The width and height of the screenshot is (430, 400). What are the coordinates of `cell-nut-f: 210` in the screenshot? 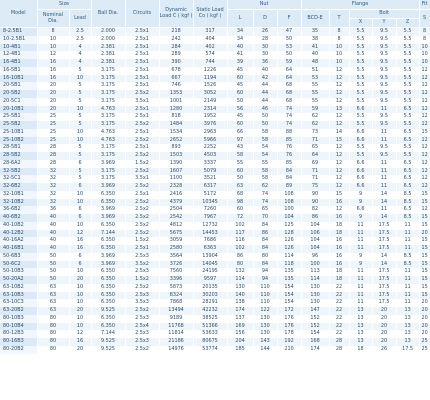 It's located at (289, 349).